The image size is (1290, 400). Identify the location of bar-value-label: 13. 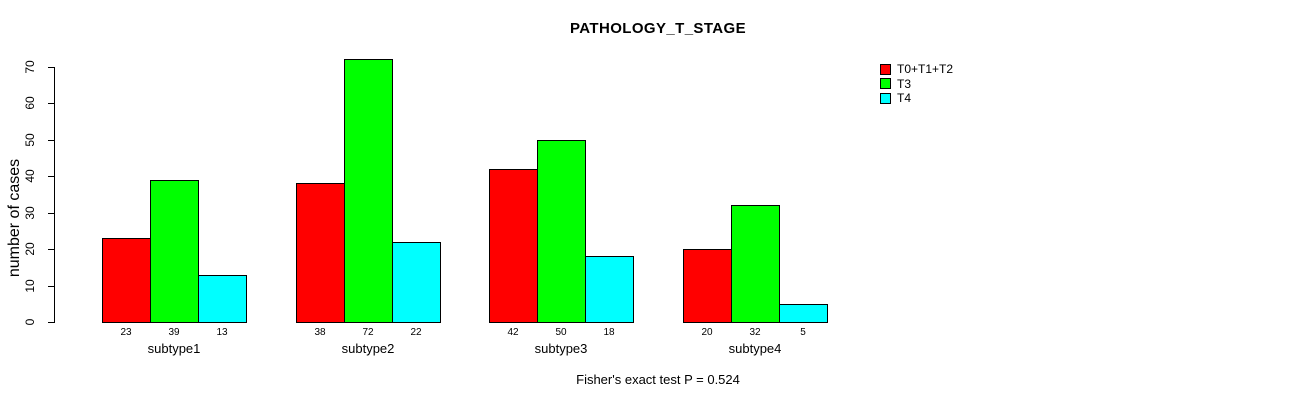
(222, 332).